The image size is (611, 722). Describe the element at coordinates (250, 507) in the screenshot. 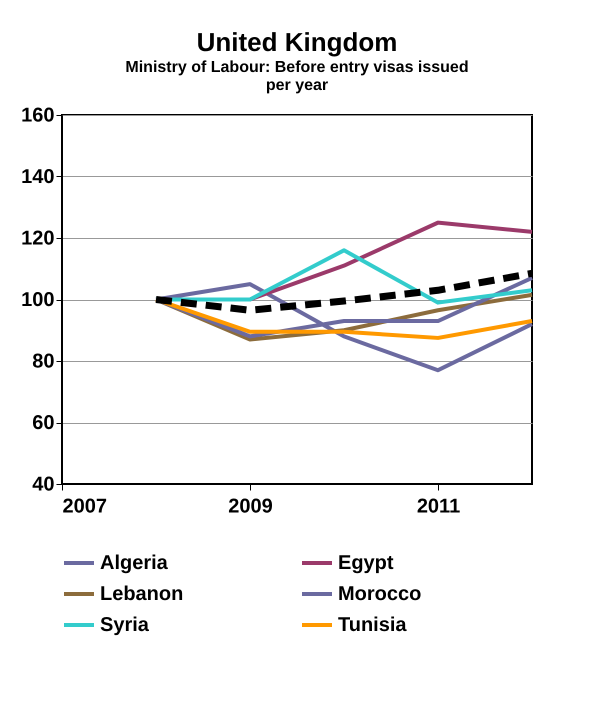

I see `x-tick-label: 2009` at that location.